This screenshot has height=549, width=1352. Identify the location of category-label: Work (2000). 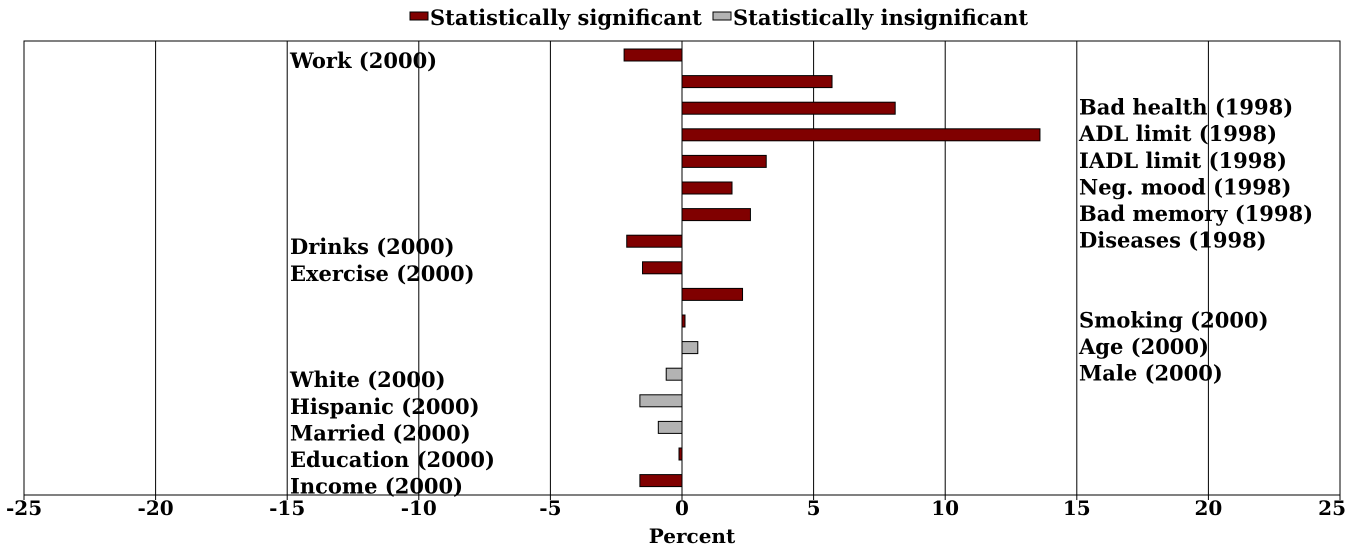
(363, 60).